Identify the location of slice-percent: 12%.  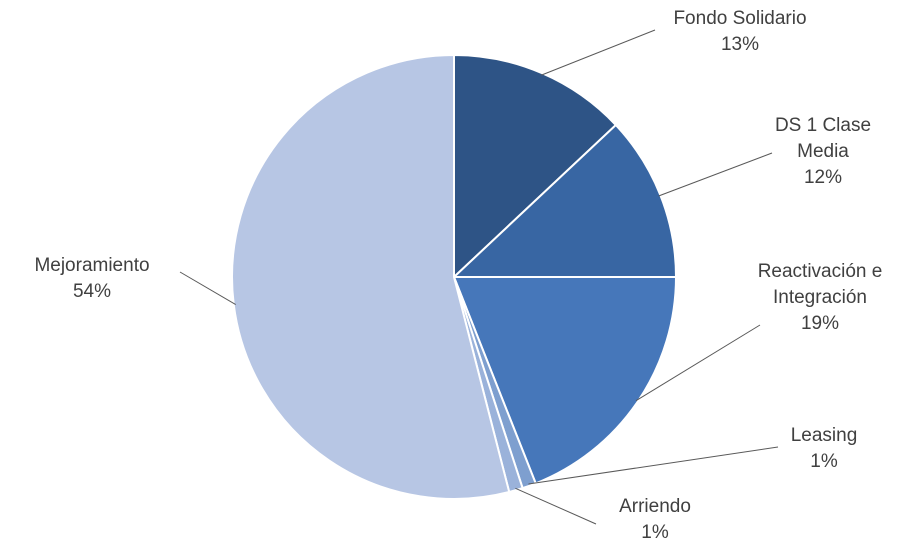
(823, 177).